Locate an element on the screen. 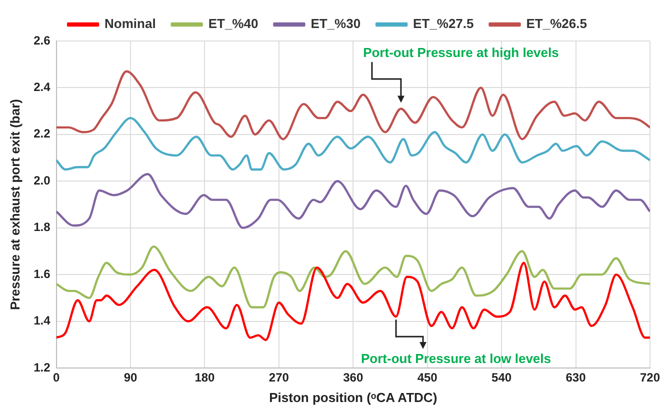 This screenshot has width=663, height=414. legend-label: ET_%40 is located at coordinates (233, 24).